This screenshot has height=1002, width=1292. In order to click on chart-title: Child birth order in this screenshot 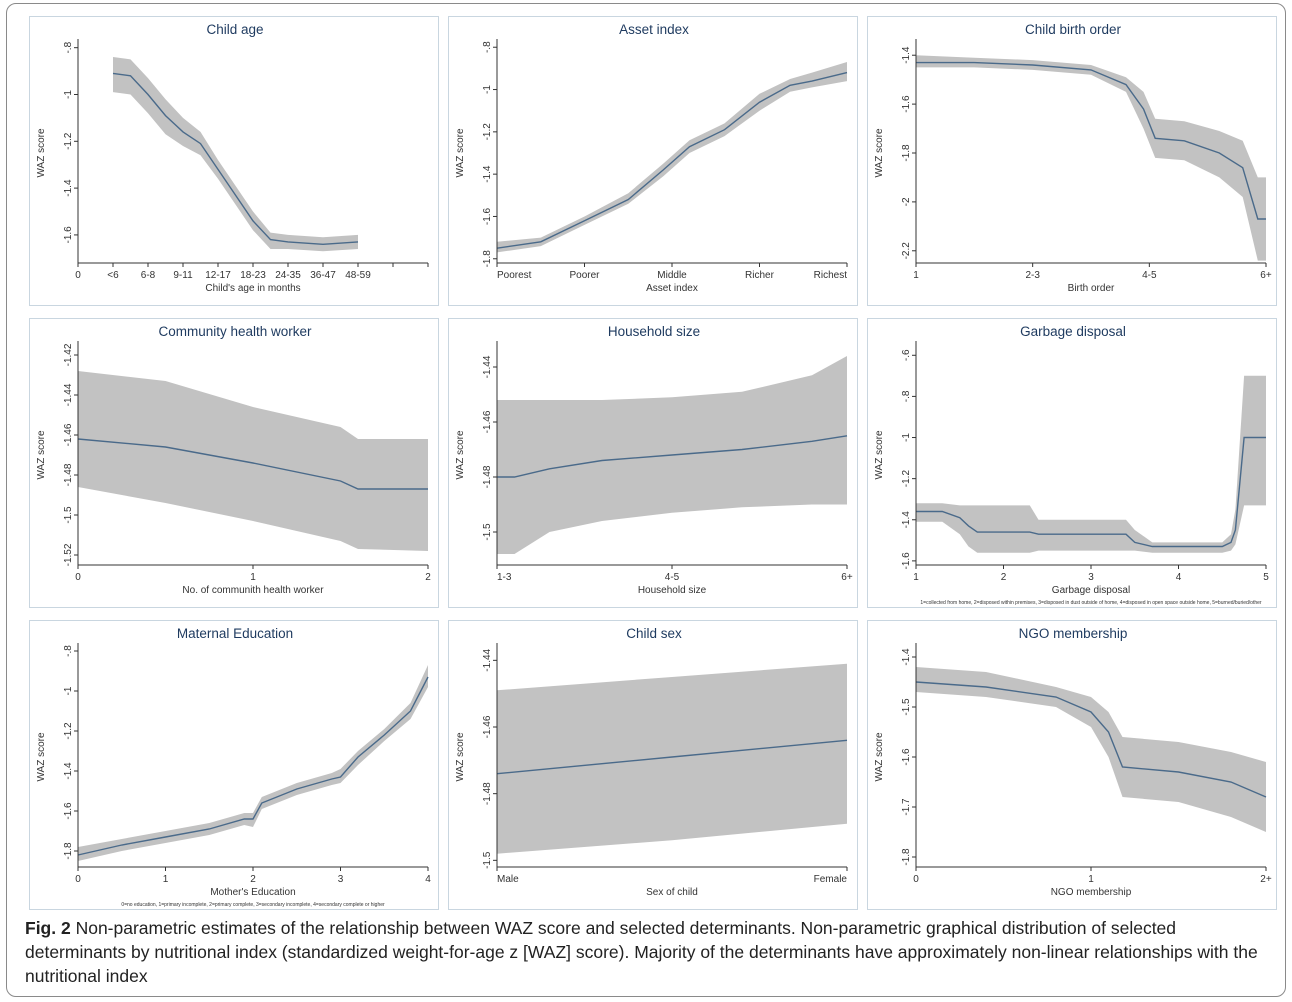, I will do `click(1073, 29)`.